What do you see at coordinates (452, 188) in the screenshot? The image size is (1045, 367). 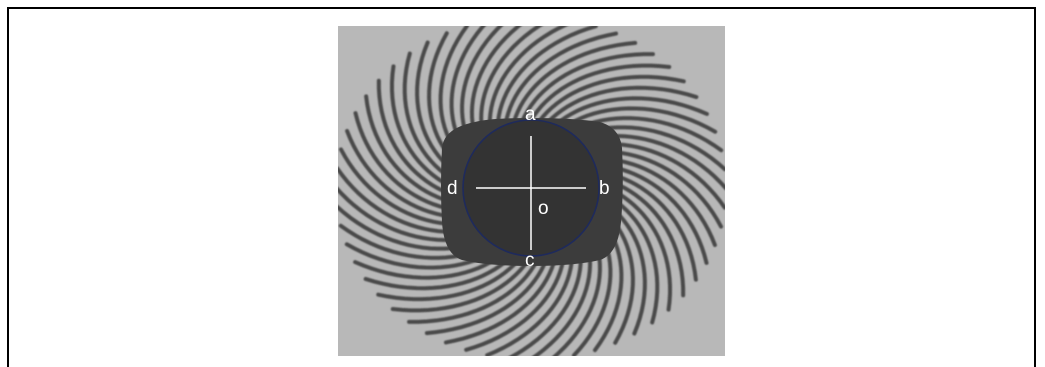 I see `label-d: d` at bounding box center [452, 188].